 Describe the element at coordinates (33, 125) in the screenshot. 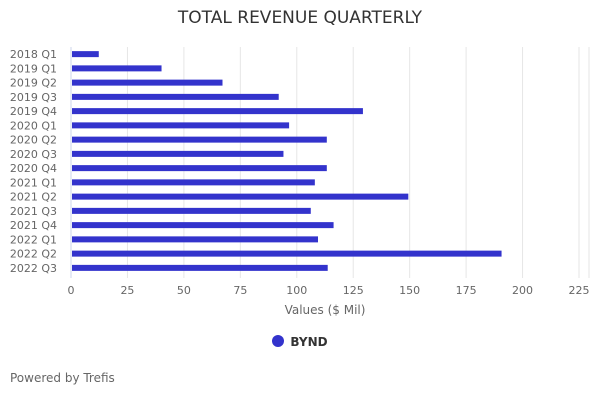

I see `y-tick-label: 2020 Q1` at that location.